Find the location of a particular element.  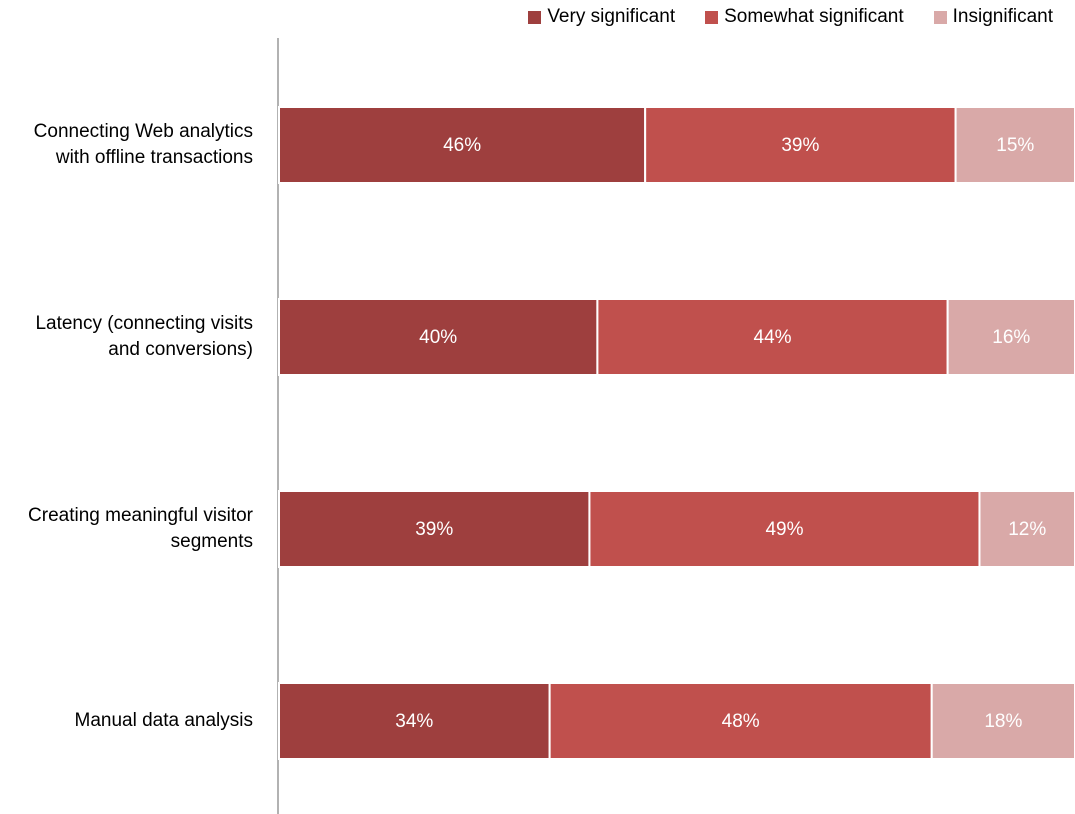

legend-item: Very significant is located at coordinates (601, 17).